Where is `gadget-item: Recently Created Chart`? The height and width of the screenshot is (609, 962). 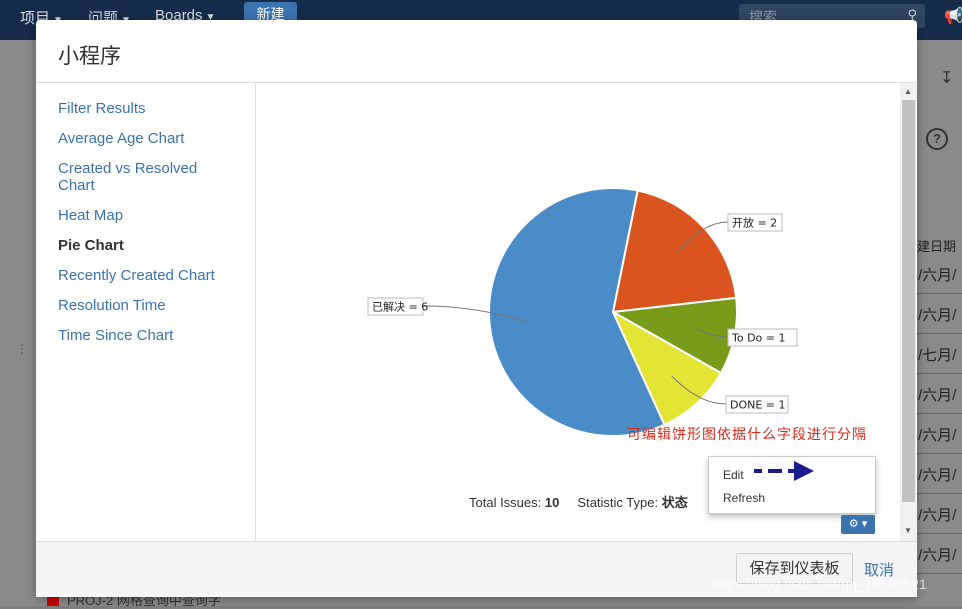 gadget-item: Recently Created Chart is located at coordinates (136, 275).